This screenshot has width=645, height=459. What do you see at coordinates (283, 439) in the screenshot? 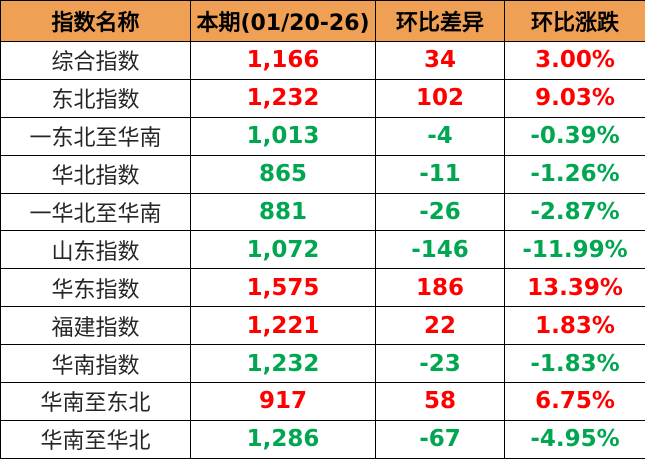
I see `cell-current-value: 1,286` at bounding box center [283, 439].